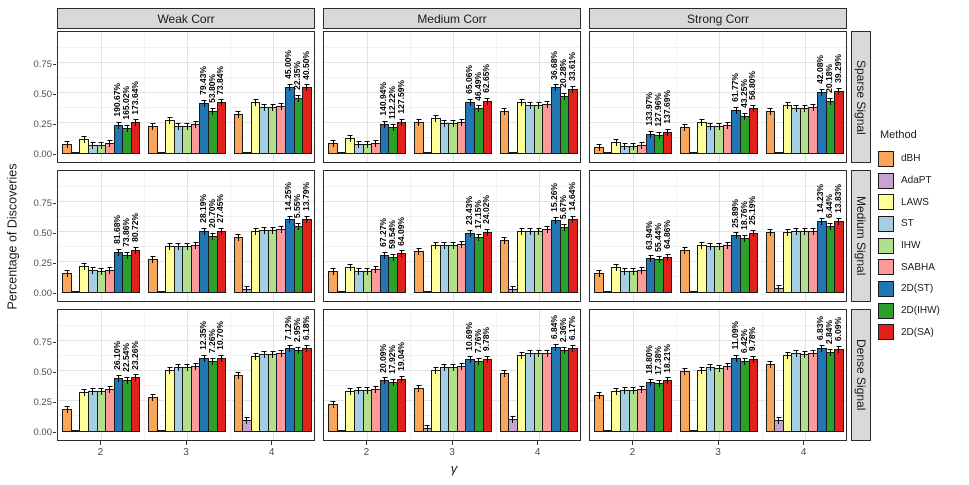 Image resolution: width=969 pixels, height=485 pixels. What do you see at coordinates (571, 66) in the screenshot?
I see `bar-annotation: 33.61%` at bounding box center [571, 66].